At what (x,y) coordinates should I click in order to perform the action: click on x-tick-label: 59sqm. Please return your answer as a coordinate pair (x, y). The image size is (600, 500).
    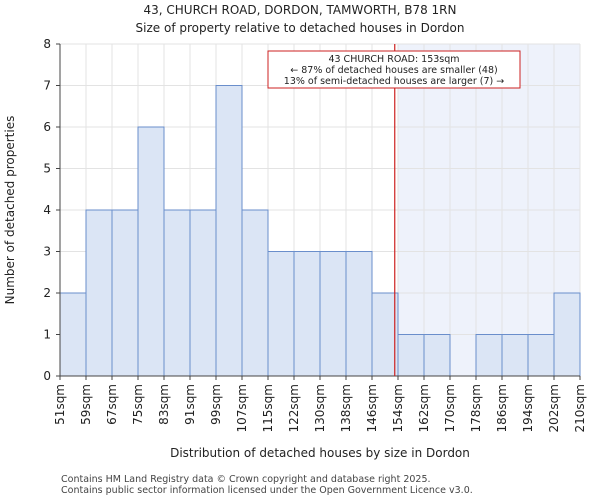
    Looking at the image, I should click on (86, 404).